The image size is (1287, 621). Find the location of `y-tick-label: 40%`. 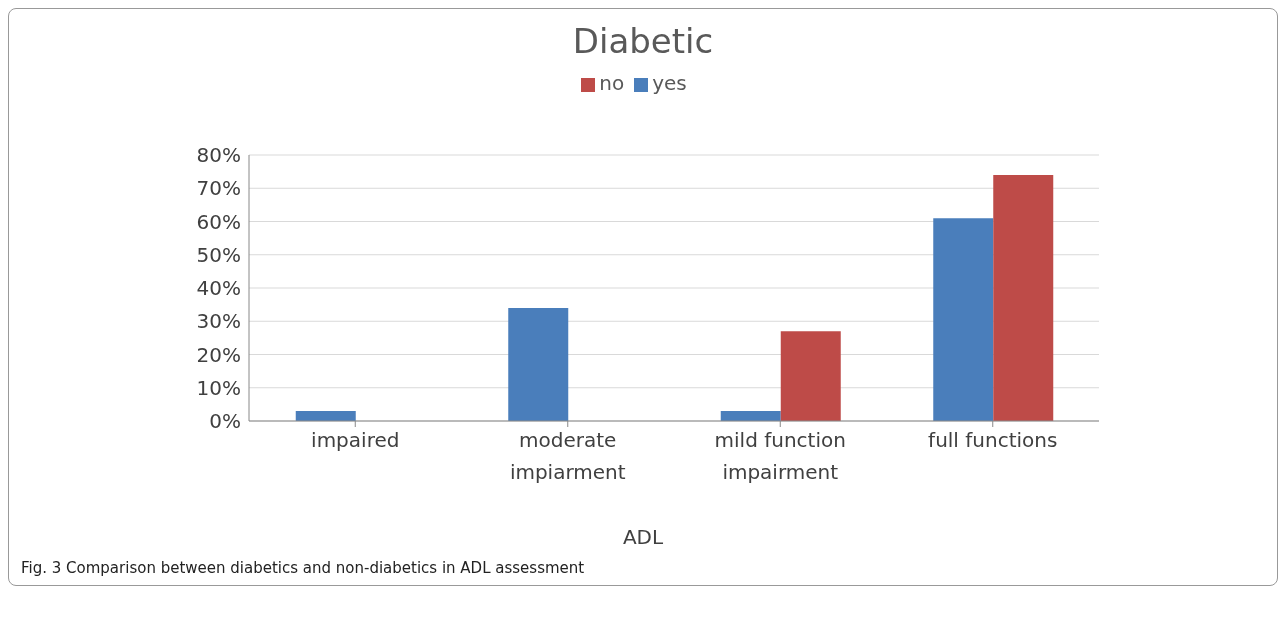

y-tick-label: 40% is located at coordinates (218, 288).